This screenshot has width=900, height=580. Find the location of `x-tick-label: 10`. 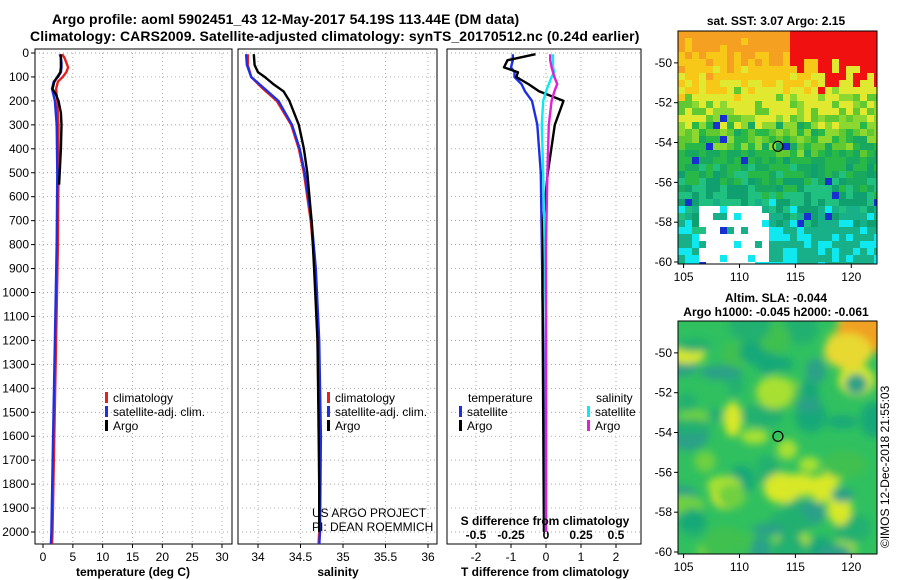

x-tick-label: 10 is located at coordinates (103, 557).